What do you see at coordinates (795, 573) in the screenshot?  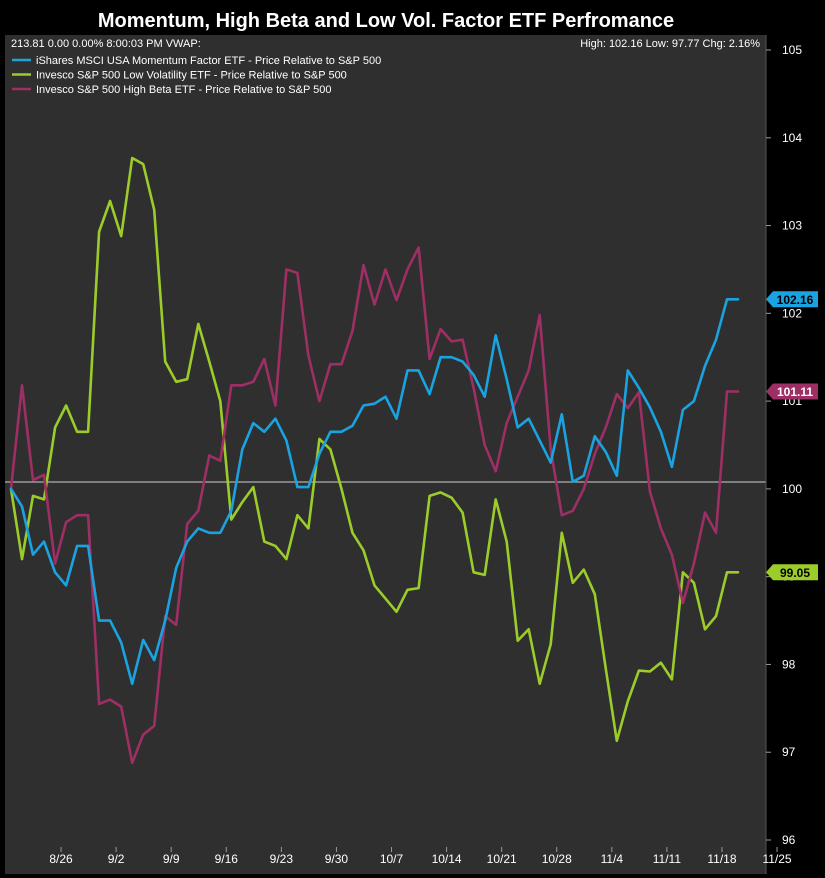 I see `last-value-label-2: 99.05` at bounding box center [795, 573].